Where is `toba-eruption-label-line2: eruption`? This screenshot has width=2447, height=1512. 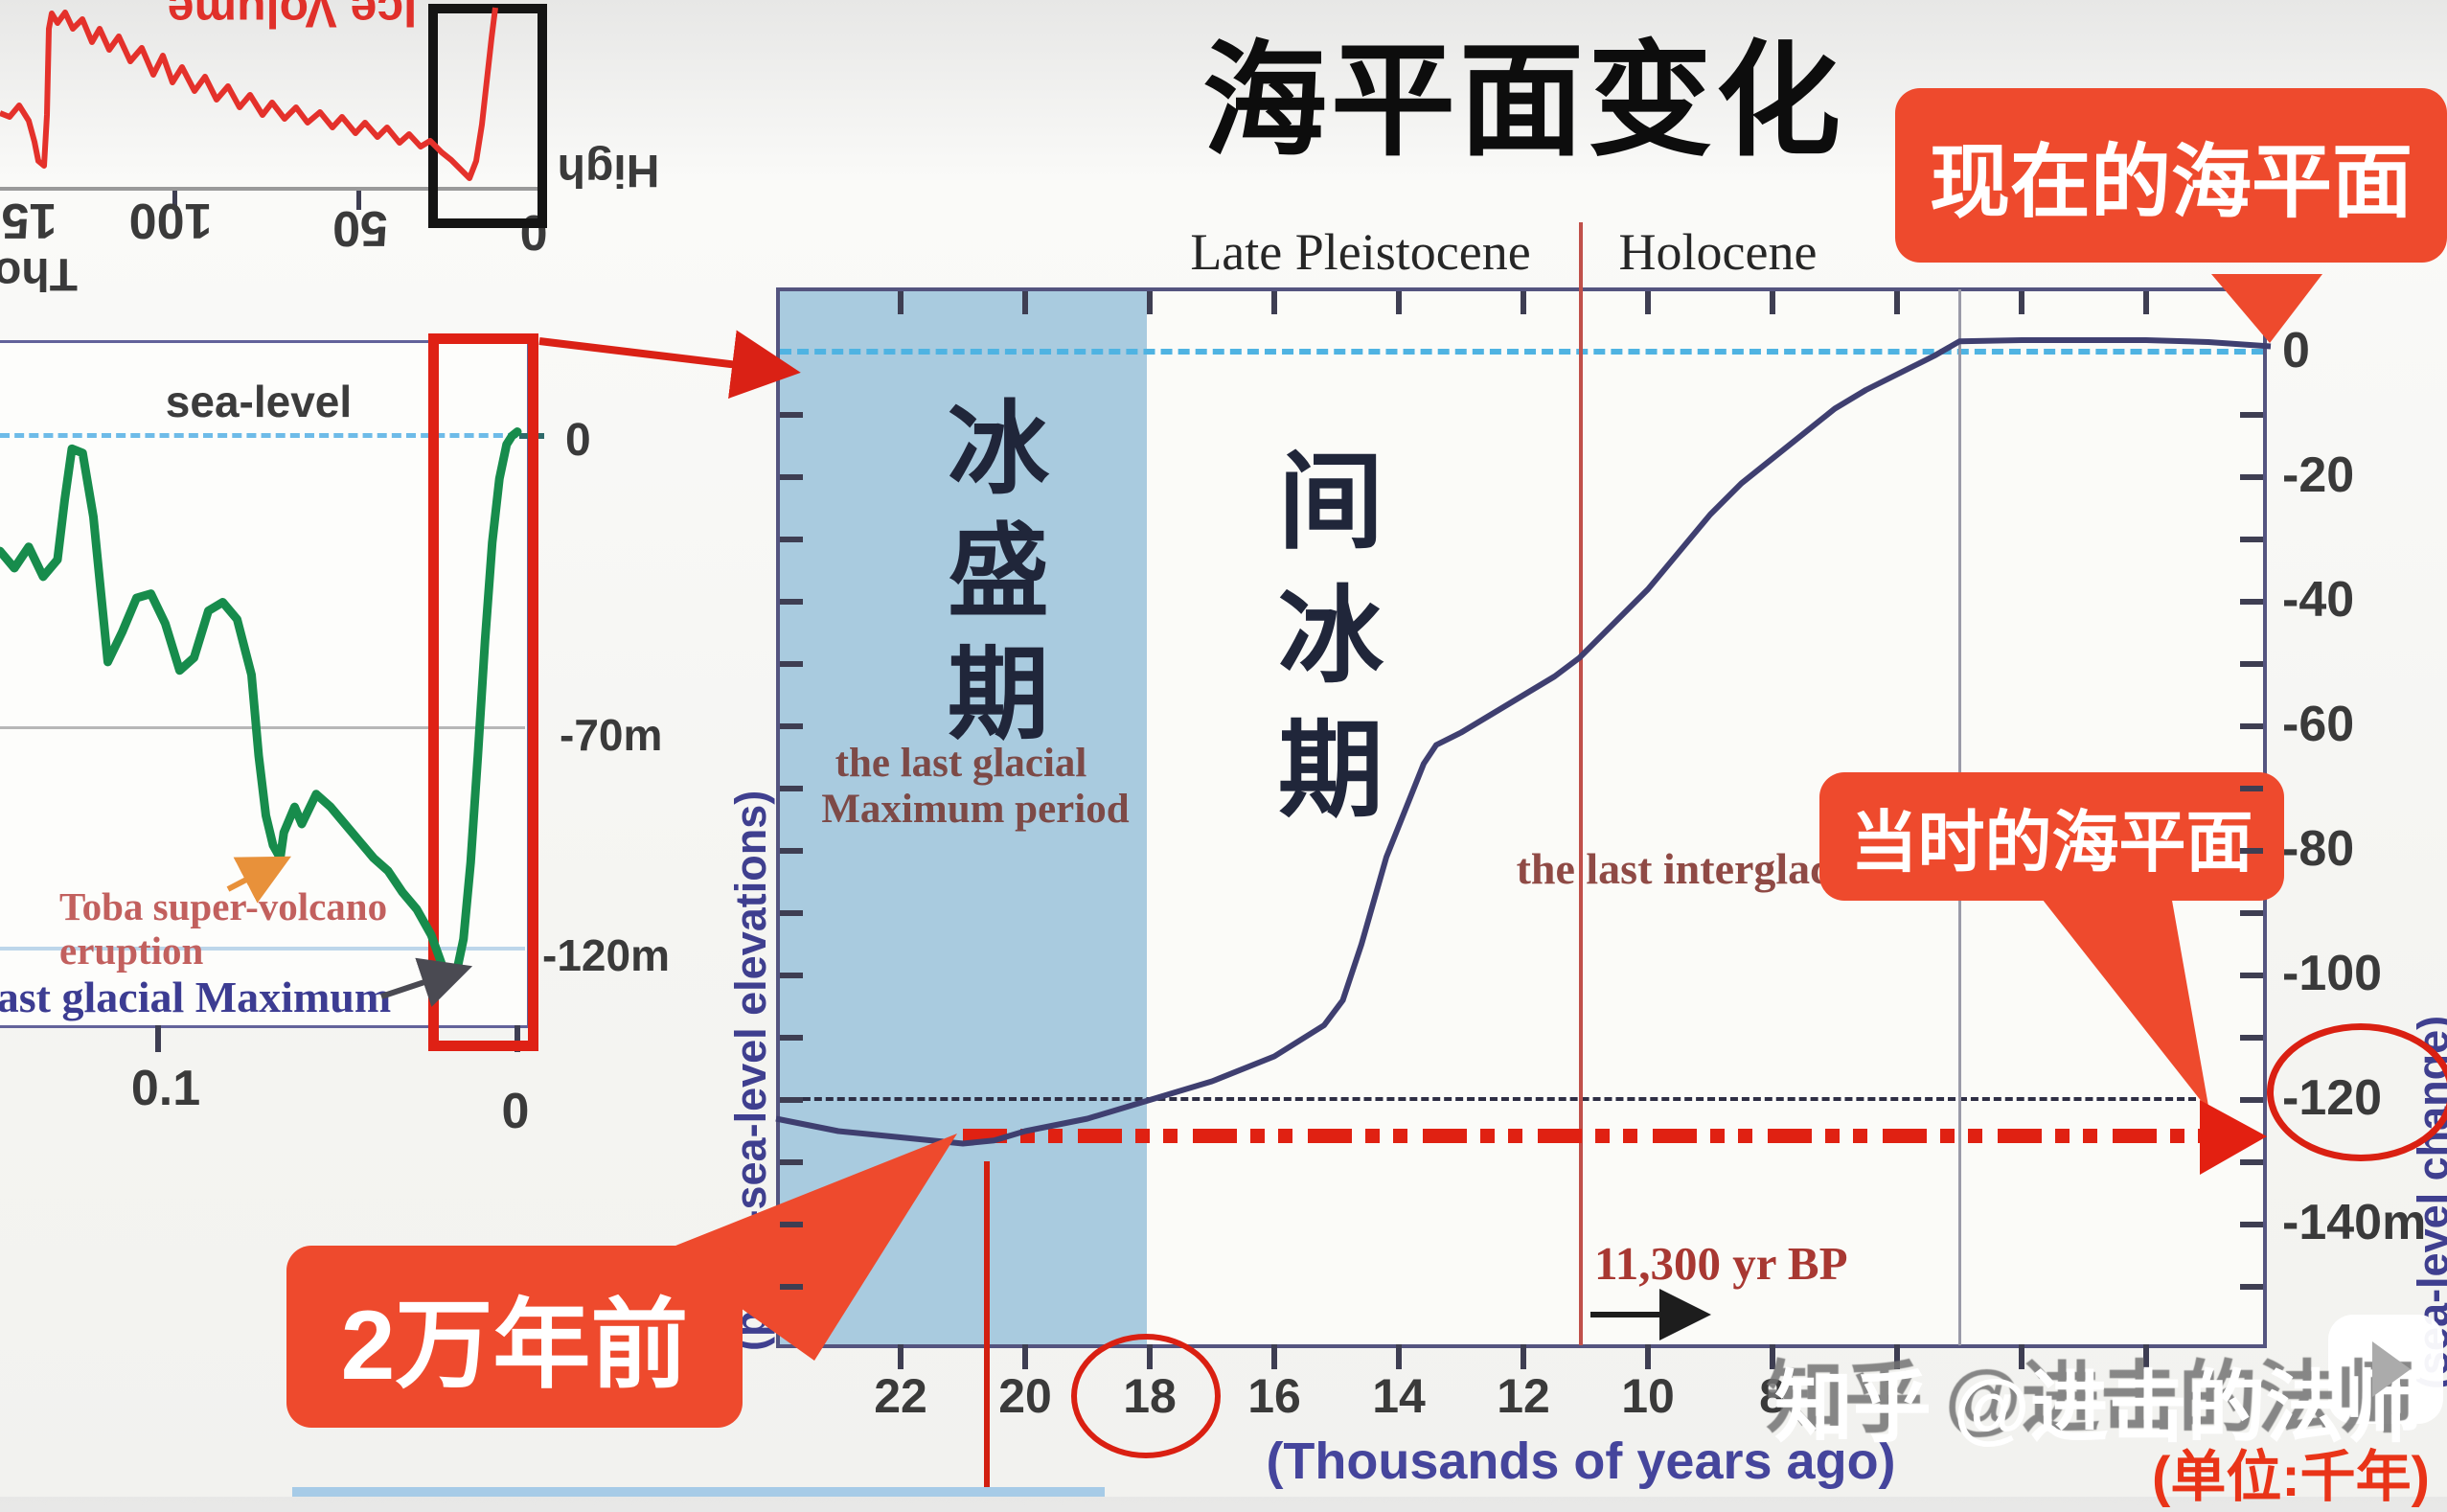 toba-eruption-label-line2: eruption is located at coordinates (132, 950).